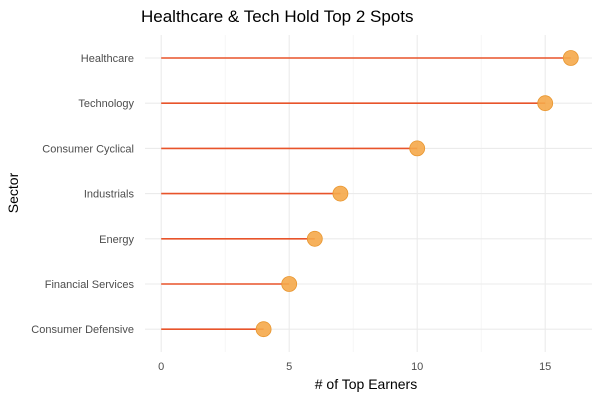  What do you see at coordinates (277, 16) in the screenshot?
I see `chart-title: Healthcare & Tech Hold Top 2 Spots` at bounding box center [277, 16].